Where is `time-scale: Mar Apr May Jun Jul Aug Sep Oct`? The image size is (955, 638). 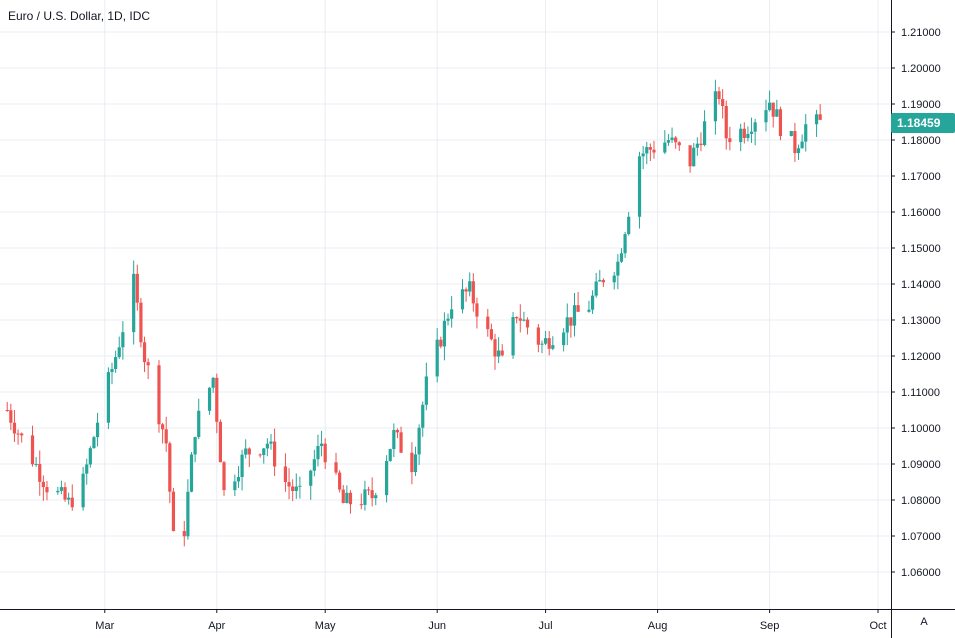
time-scale: Mar Apr May Jun Jul Aug Sep Oct is located at coordinates (491, 620).